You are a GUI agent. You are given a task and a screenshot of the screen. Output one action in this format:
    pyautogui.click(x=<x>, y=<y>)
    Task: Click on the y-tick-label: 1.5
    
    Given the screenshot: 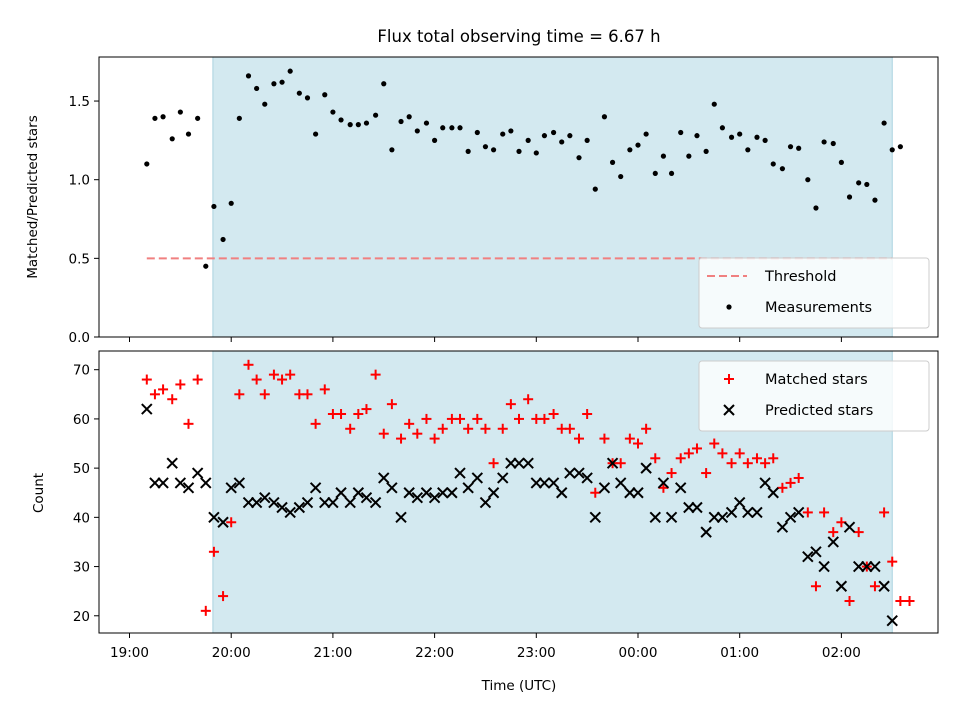 What is the action you would take?
    pyautogui.click(x=79, y=102)
    